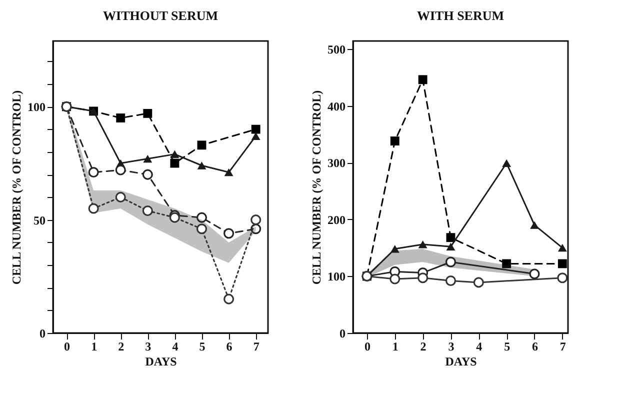  I want to click on y-tick-label: 200, so click(337, 219).